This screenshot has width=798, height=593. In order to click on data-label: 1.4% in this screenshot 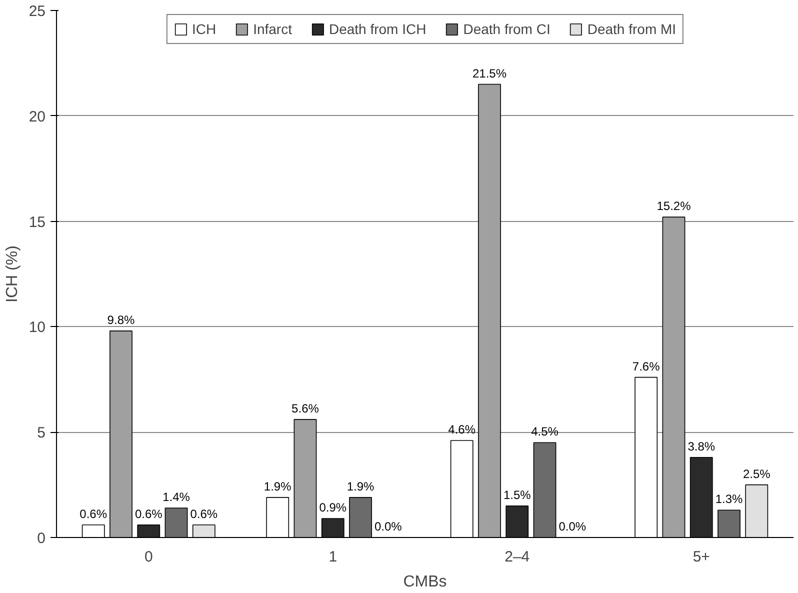, I will do `click(176, 497)`.